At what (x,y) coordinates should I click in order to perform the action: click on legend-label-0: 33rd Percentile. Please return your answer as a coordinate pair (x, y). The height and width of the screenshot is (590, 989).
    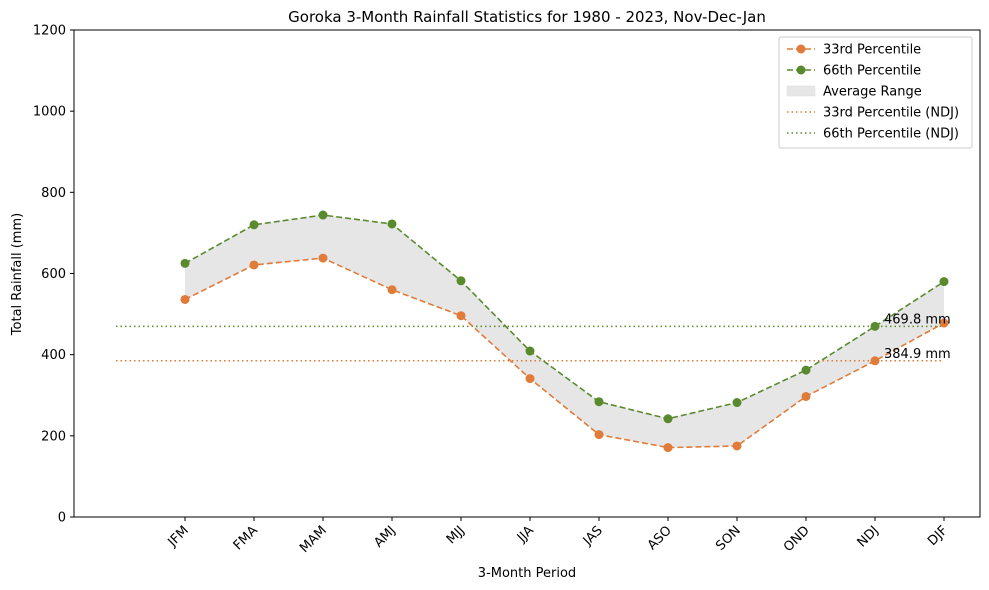
    Looking at the image, I should click on (872, 50).